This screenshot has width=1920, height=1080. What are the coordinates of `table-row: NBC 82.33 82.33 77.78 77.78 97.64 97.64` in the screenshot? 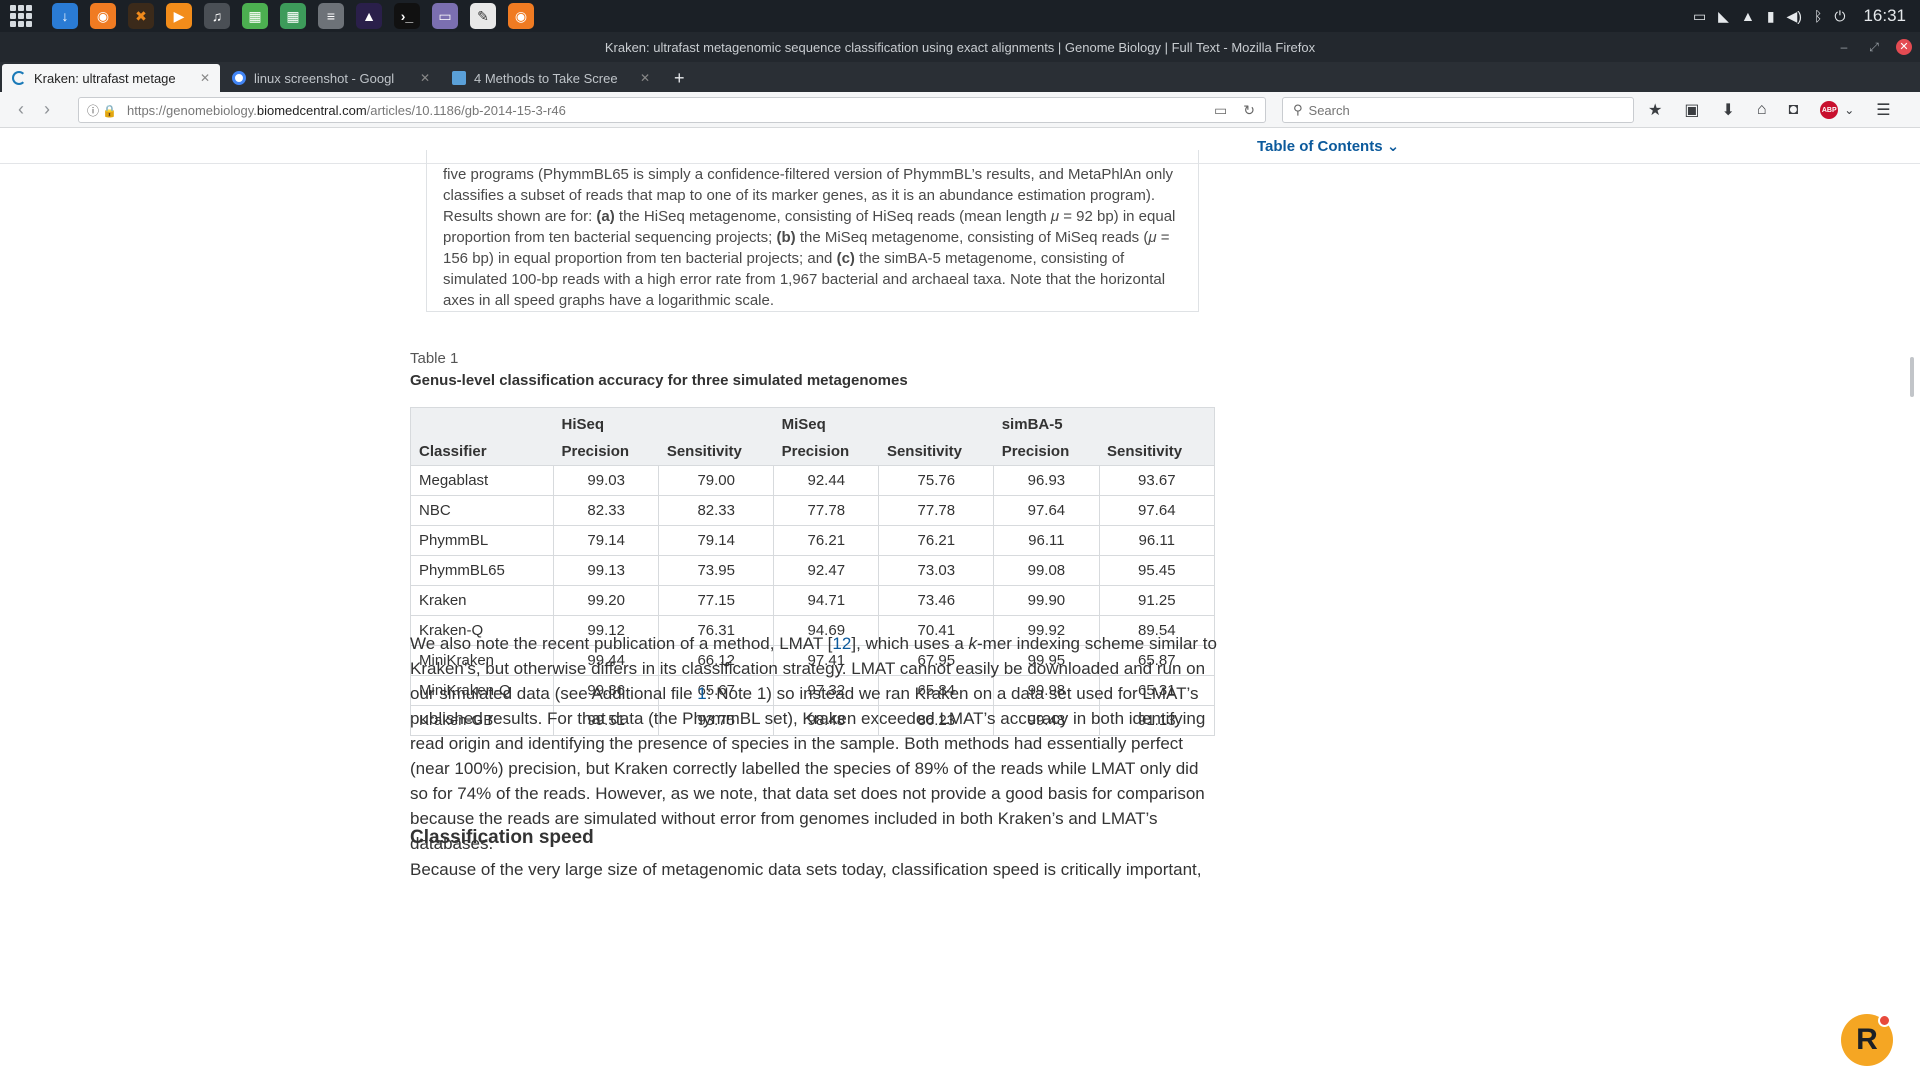 It's located at (813, 510).